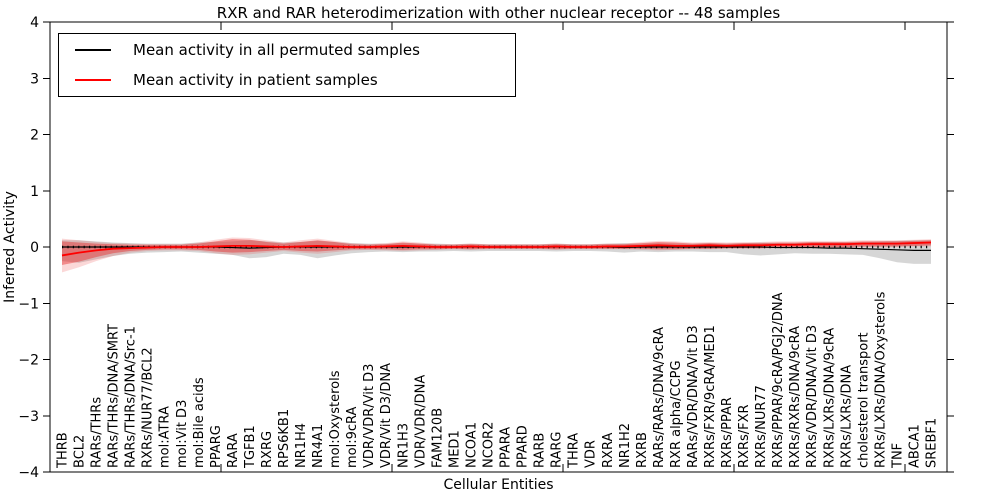 The height and width of the screenshot is (500, 1000). I want to click on x-category-label: RXRs/PPAR/9cRA/PGJ2/DNA, so click(778, 380).